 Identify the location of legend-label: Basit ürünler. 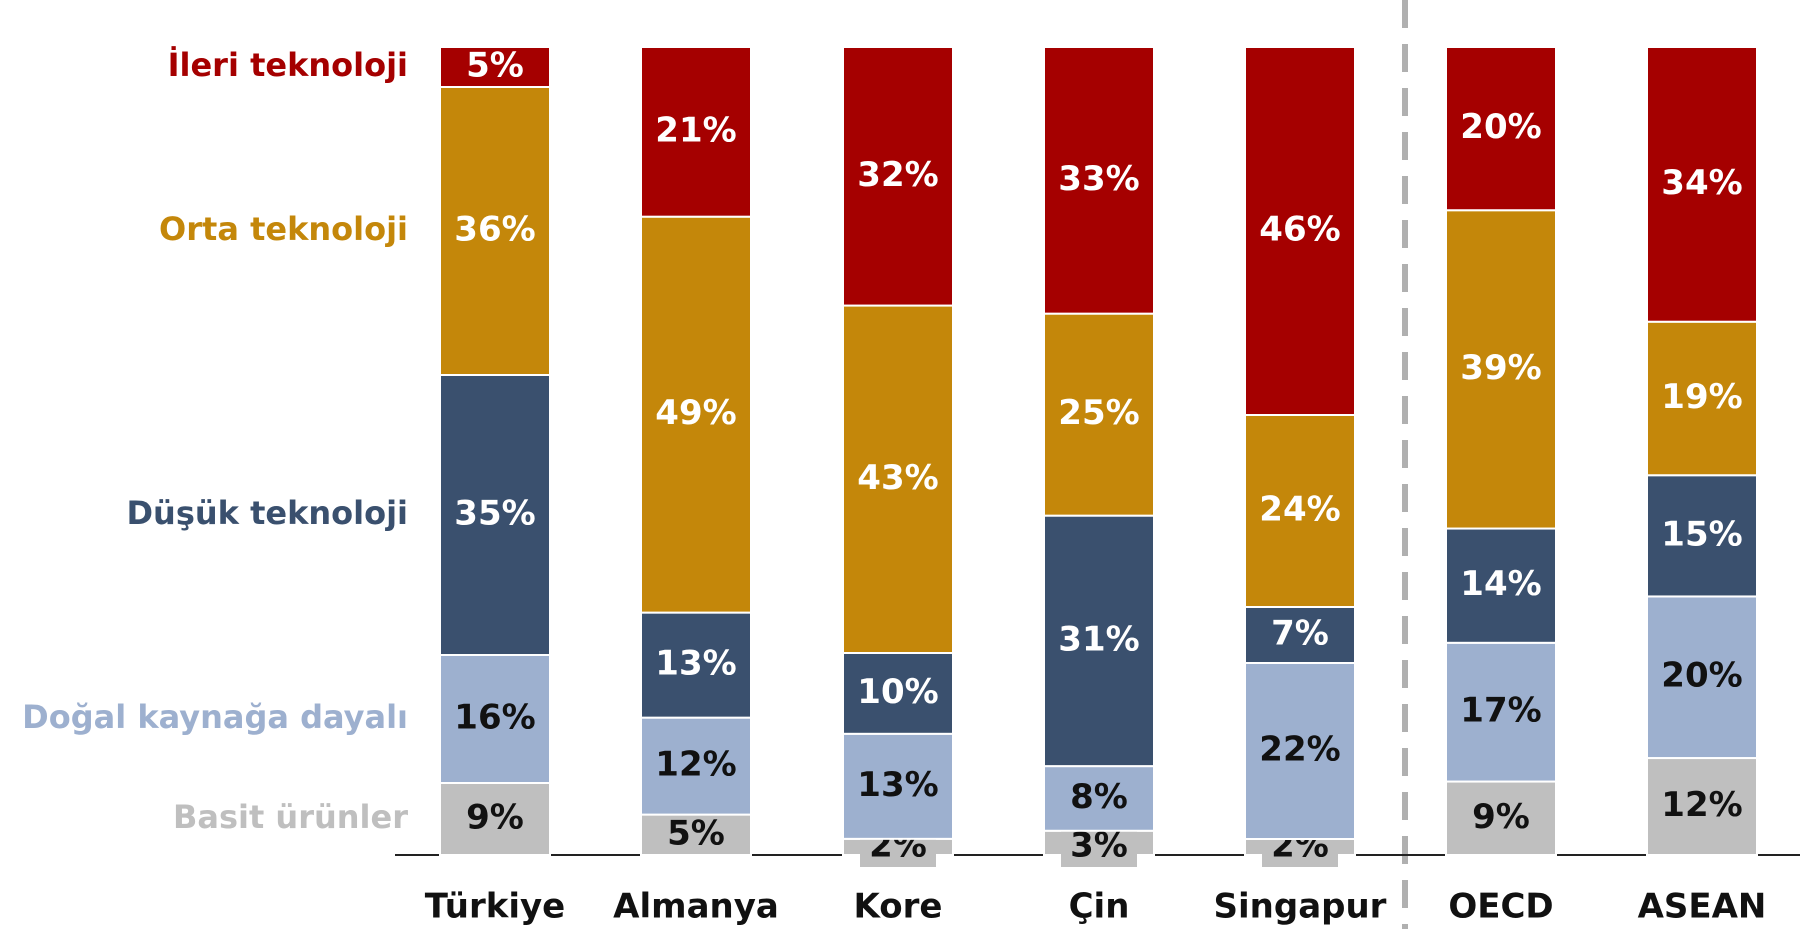
(290, 817).